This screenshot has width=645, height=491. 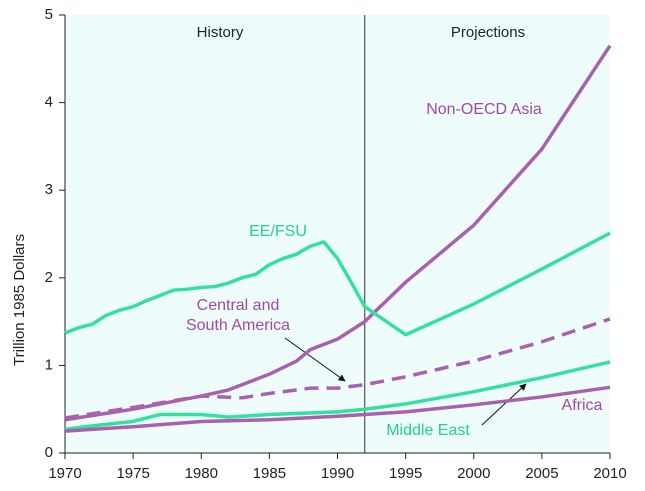 What do you see at coordinates (132, 473) in the screenshot?
I see `x-tick-label: 1975` at bounding box center [132, 473].